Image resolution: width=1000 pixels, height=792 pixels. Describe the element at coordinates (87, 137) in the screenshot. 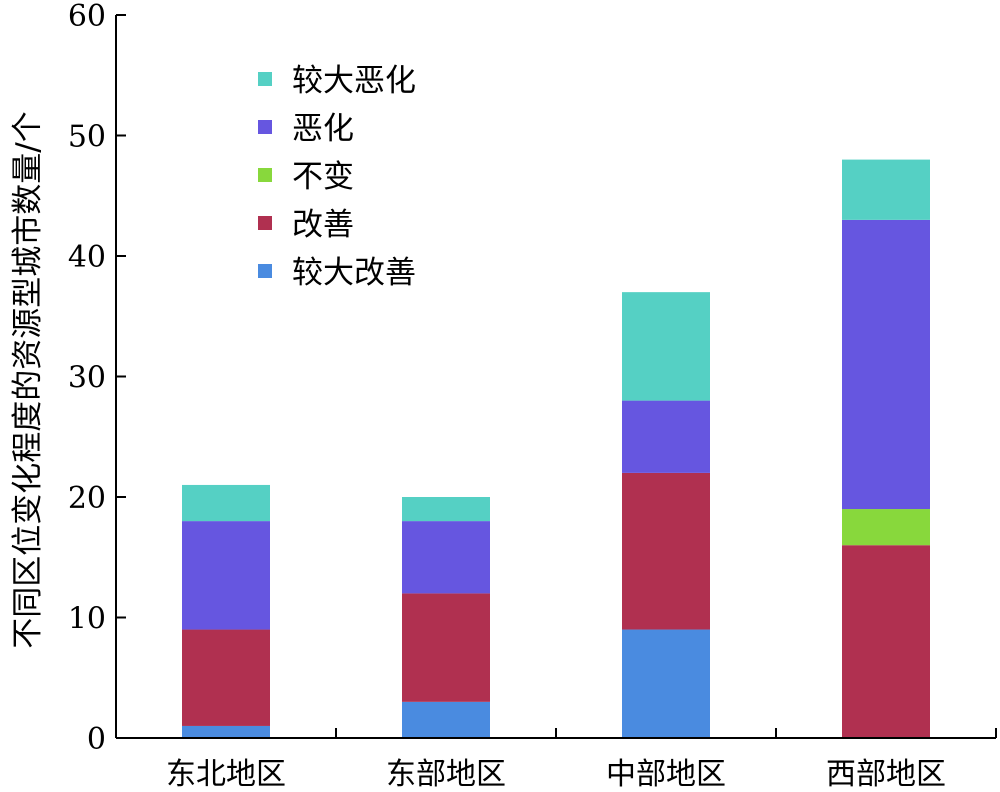

I see `y-tick-label: 50` at that location.